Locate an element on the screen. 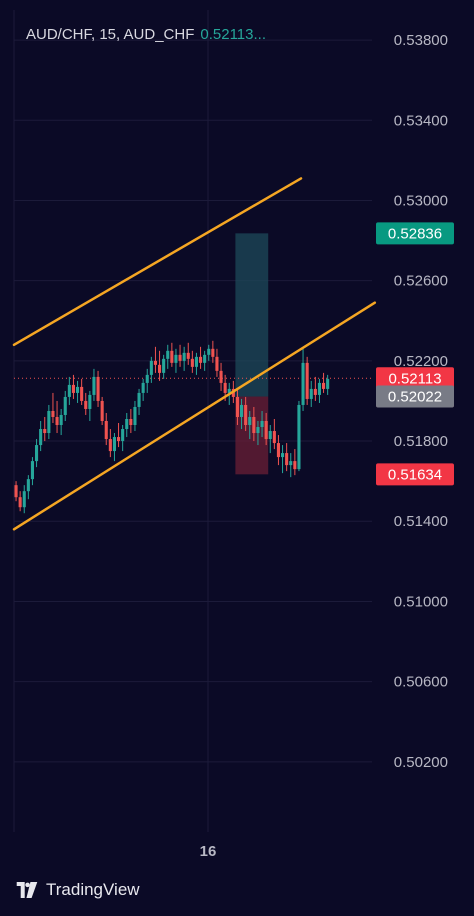  price-label-target: 0.52836 is located at coordinates (415, 233).